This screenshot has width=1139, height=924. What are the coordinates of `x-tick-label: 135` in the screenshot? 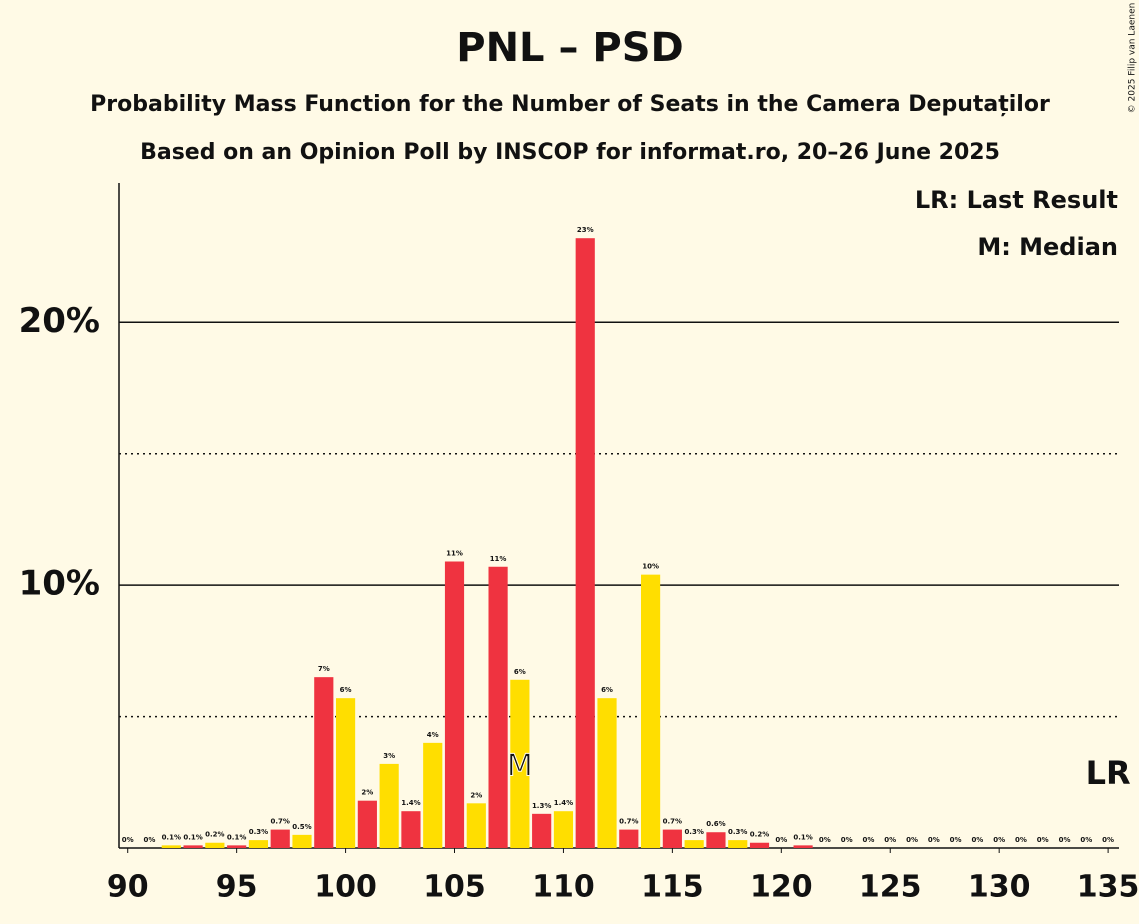 It's located at (1108, 887).